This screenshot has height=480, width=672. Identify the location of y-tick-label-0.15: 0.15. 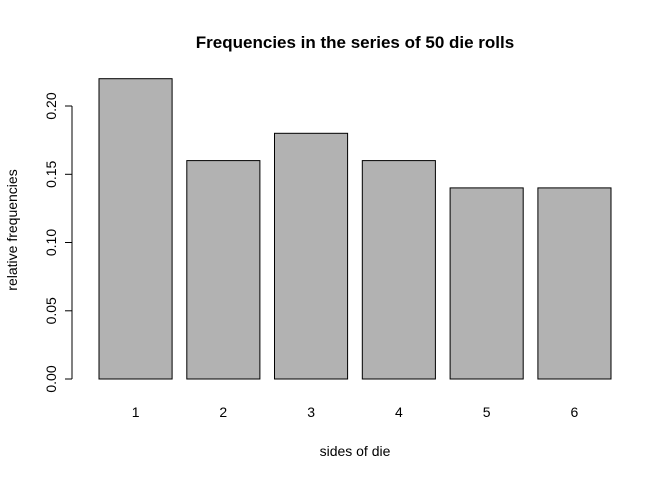
(51, 173).